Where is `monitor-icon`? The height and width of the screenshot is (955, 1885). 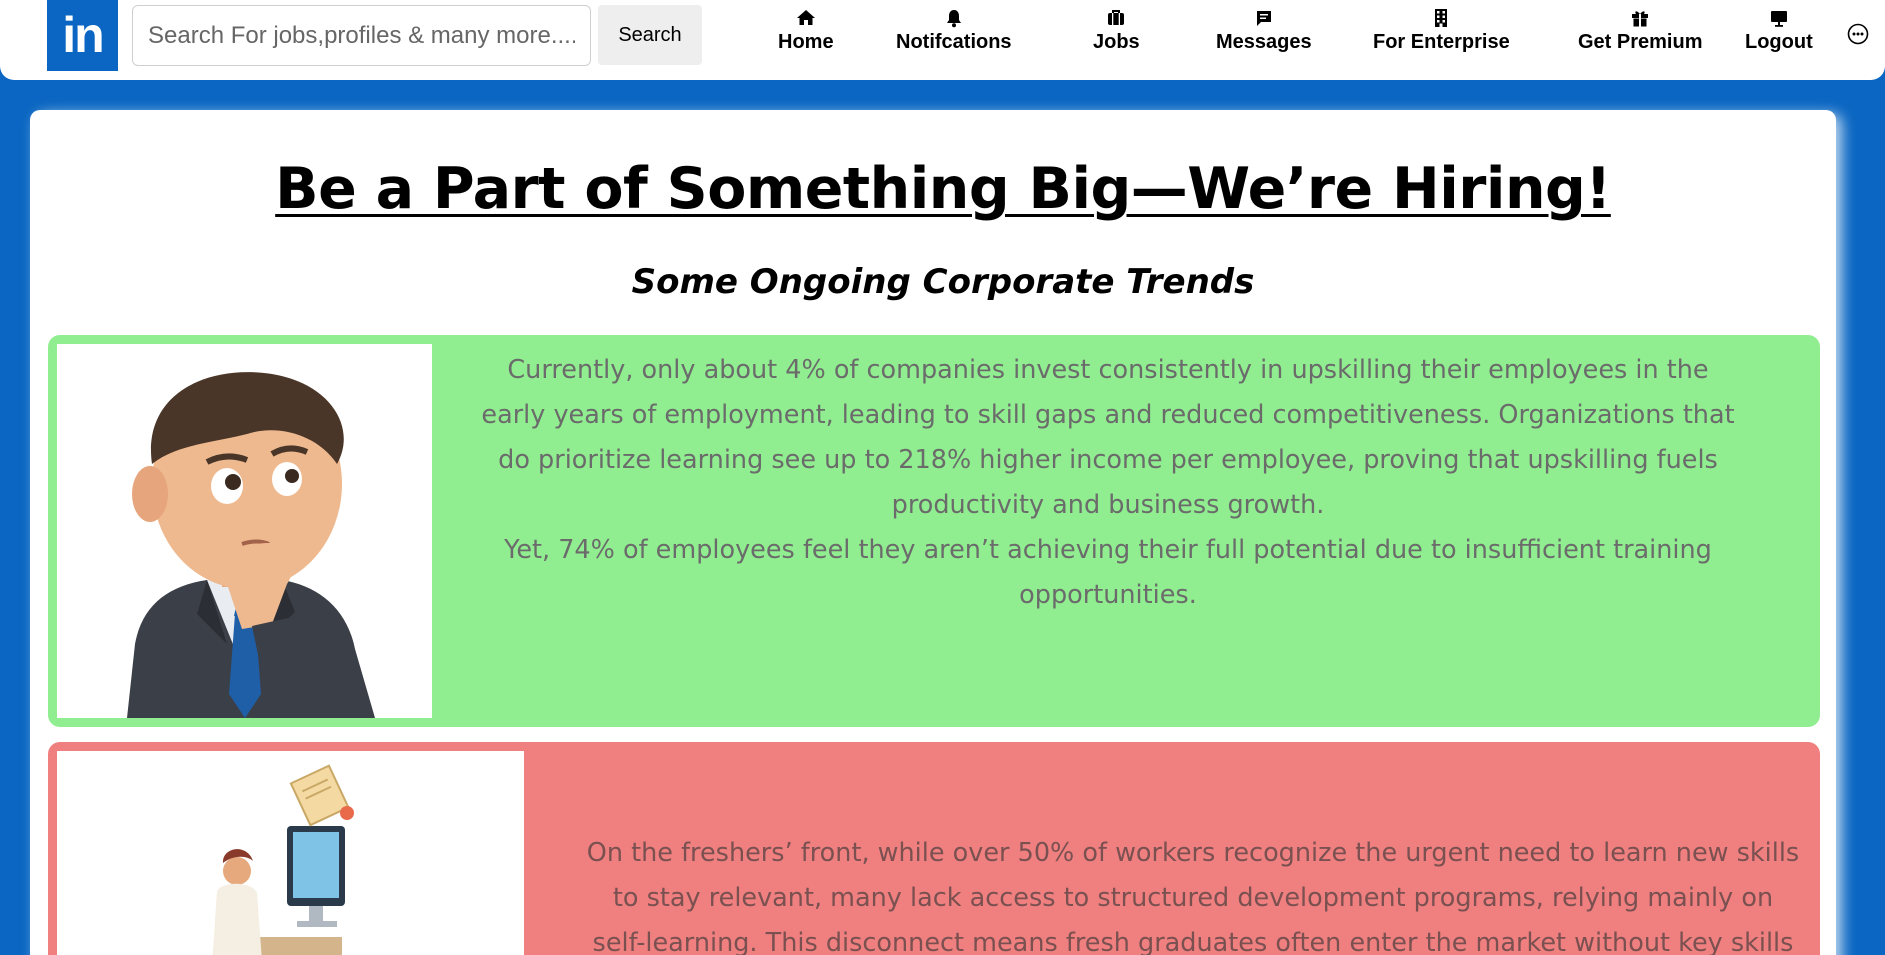 monitor-icon is located at coordinates (1778, 19).